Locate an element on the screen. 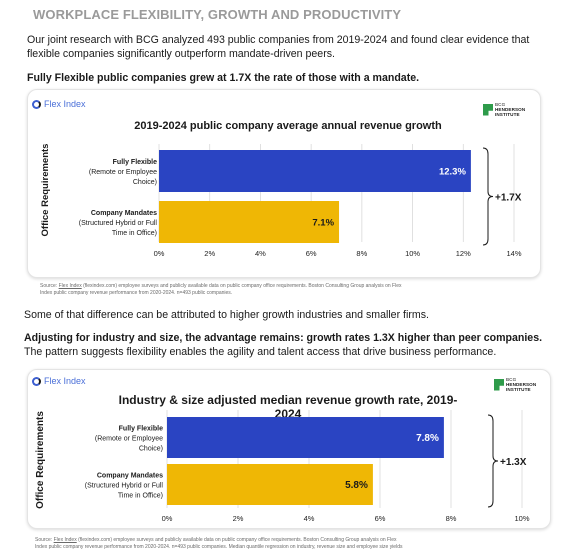  bcg-henderson-logo: BCG HENDERSON INSTITUTE is located at coordinates (504, 109).